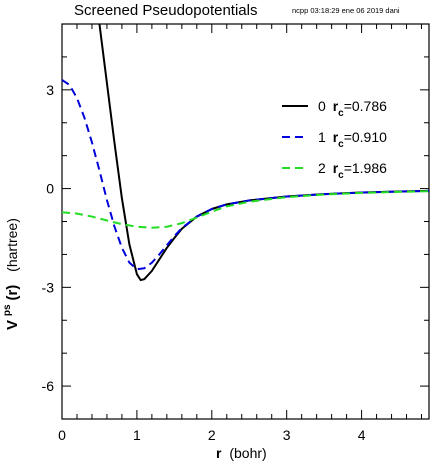  I want to click on y-axis-label-unit: (hartree), so click(12, 245).